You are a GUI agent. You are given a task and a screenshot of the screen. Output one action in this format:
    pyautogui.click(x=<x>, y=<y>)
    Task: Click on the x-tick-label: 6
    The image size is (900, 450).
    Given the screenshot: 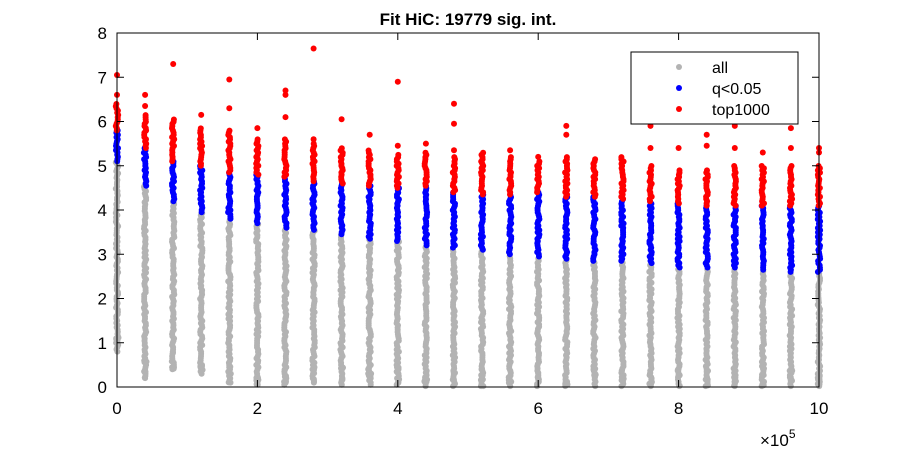 What is the action you would take?
    pyautogui.click(x=537, y=408)
    